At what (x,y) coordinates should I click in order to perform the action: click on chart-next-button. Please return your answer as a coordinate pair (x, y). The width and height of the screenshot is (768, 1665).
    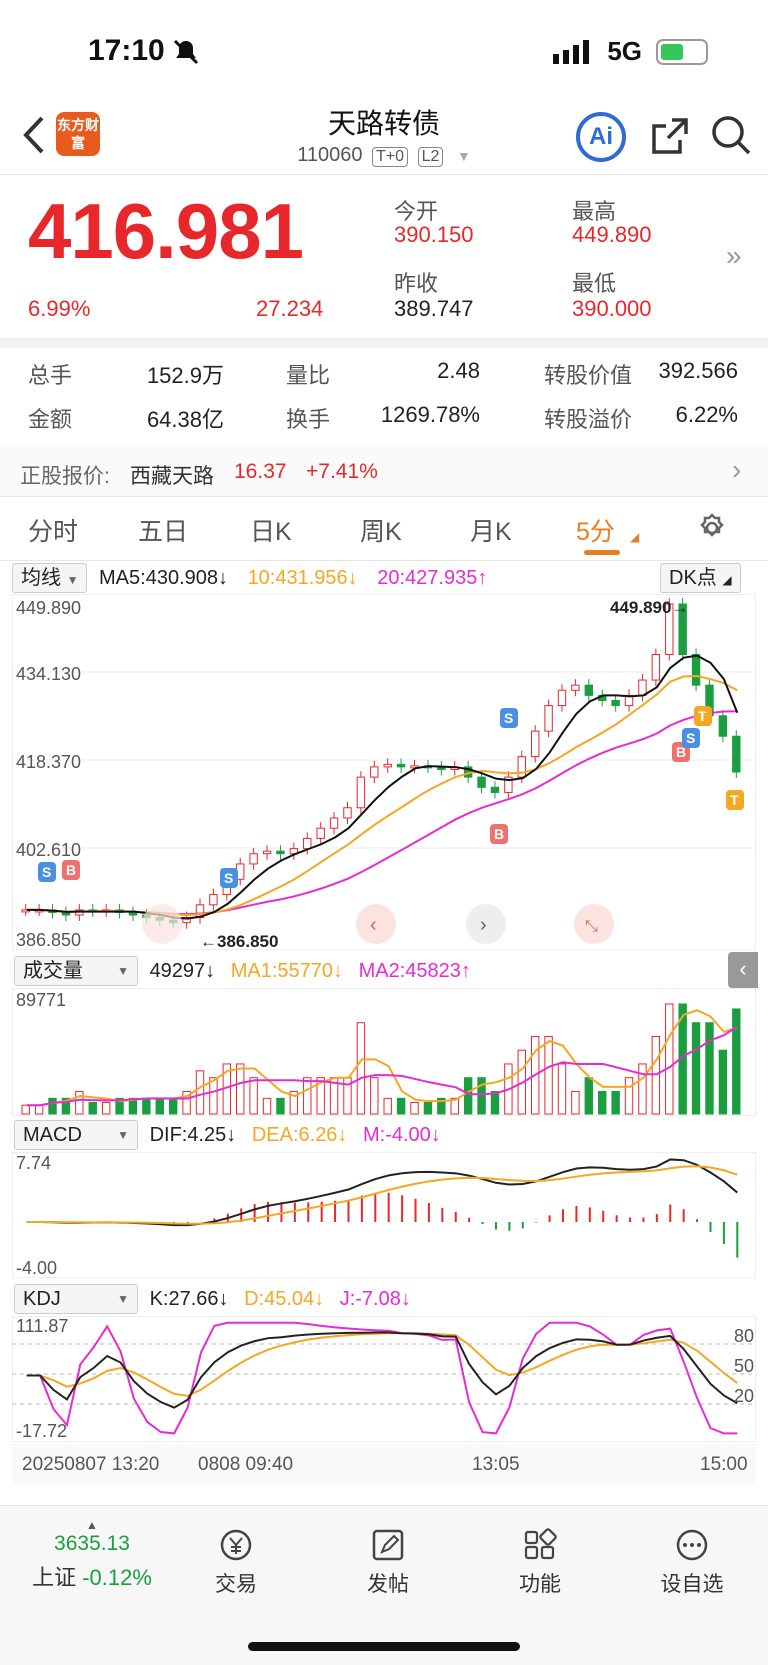
    Looking at the image, I should click on (486, 924).